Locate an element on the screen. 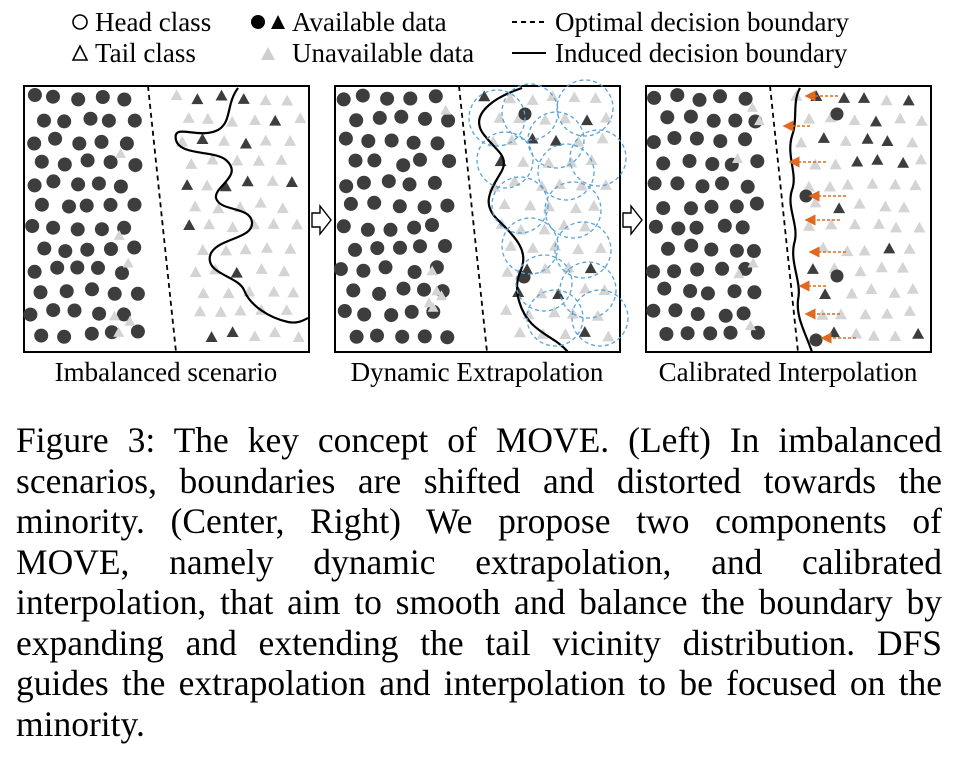  legend-available-data: Available data is located at coordinates (369, 22).